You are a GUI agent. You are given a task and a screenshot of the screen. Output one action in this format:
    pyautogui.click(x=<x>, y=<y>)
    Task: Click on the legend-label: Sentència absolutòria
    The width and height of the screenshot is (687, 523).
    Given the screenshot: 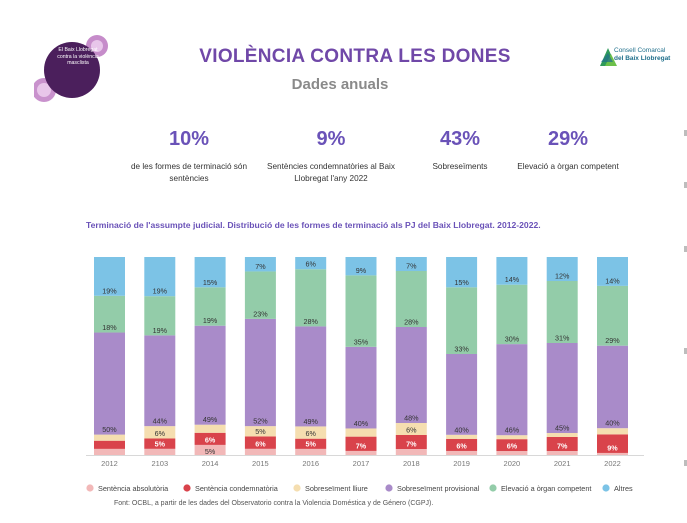 What is the action you would take?
    pyautogui.click(x=133, y=488)
    